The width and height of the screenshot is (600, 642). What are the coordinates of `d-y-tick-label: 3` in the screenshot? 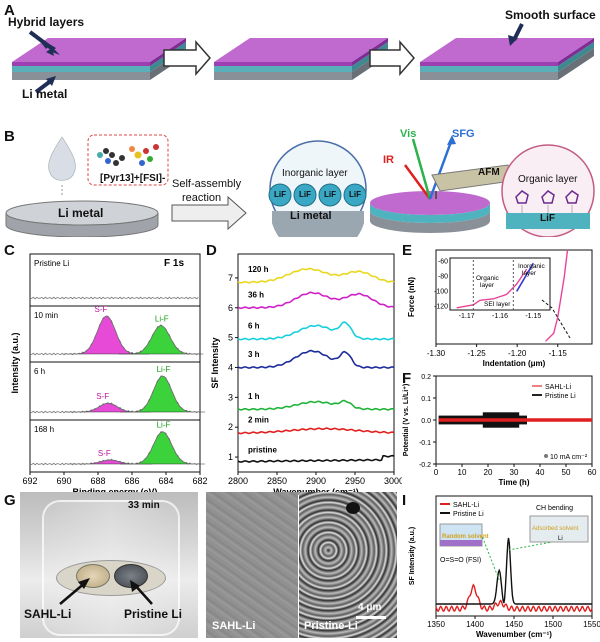 It's located at (230, 397).